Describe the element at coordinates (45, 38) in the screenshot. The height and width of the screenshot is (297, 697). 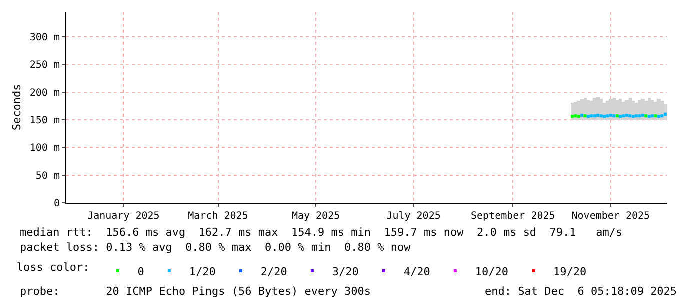
I see `y-tick-label: 300 m` at that location.